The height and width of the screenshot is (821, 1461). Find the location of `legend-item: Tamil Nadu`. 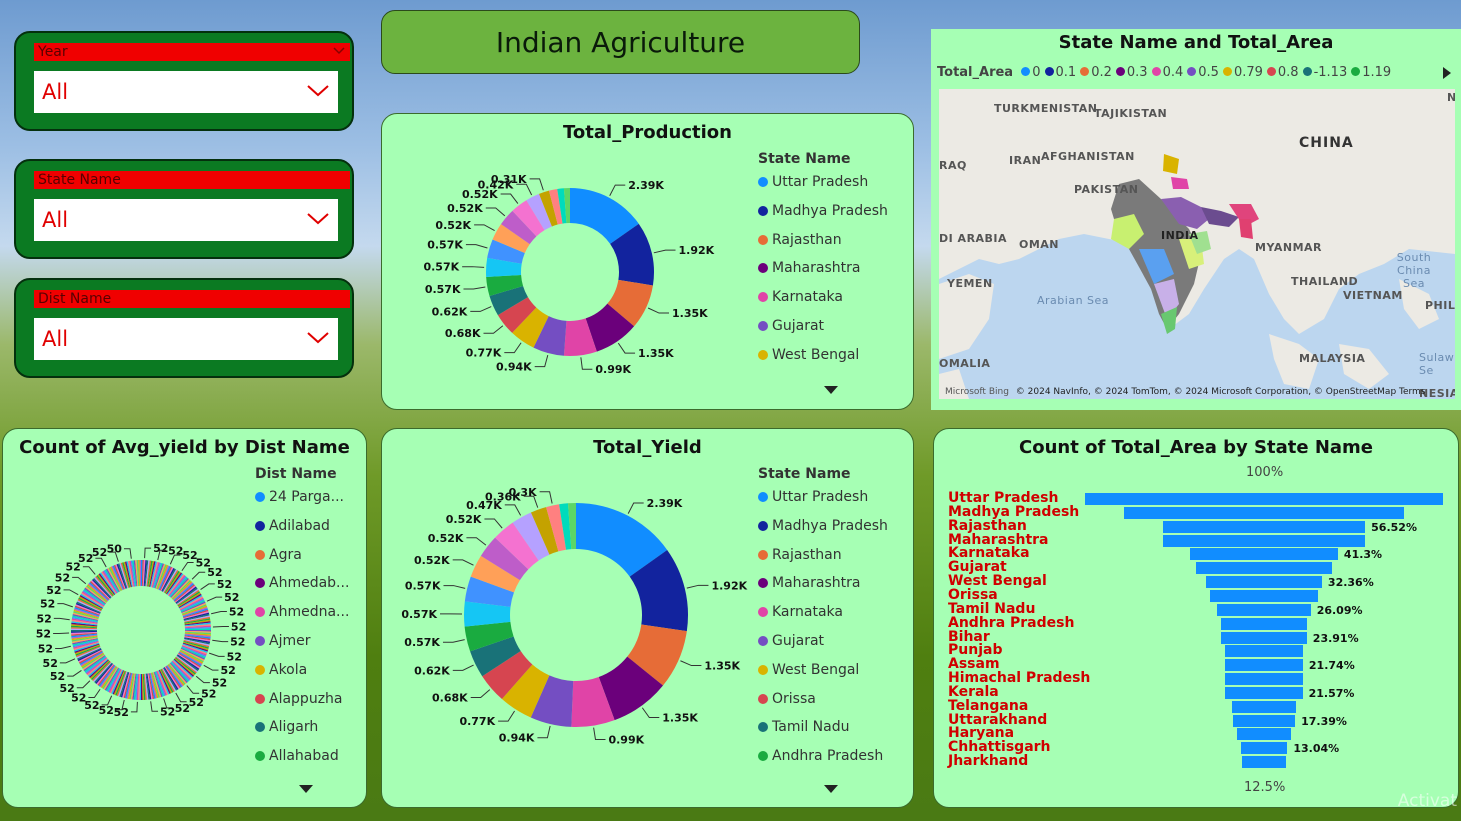

legend-item: Tamil Nadu is located at coordinates (804, 727).